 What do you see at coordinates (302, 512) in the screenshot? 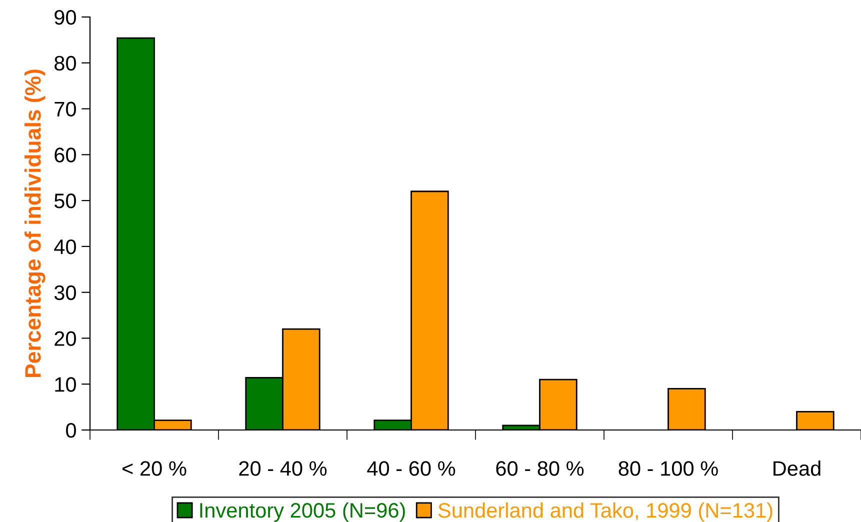
I see `legend-label: Inventory 2005 (N=96)` at bounding box center [302, 512].